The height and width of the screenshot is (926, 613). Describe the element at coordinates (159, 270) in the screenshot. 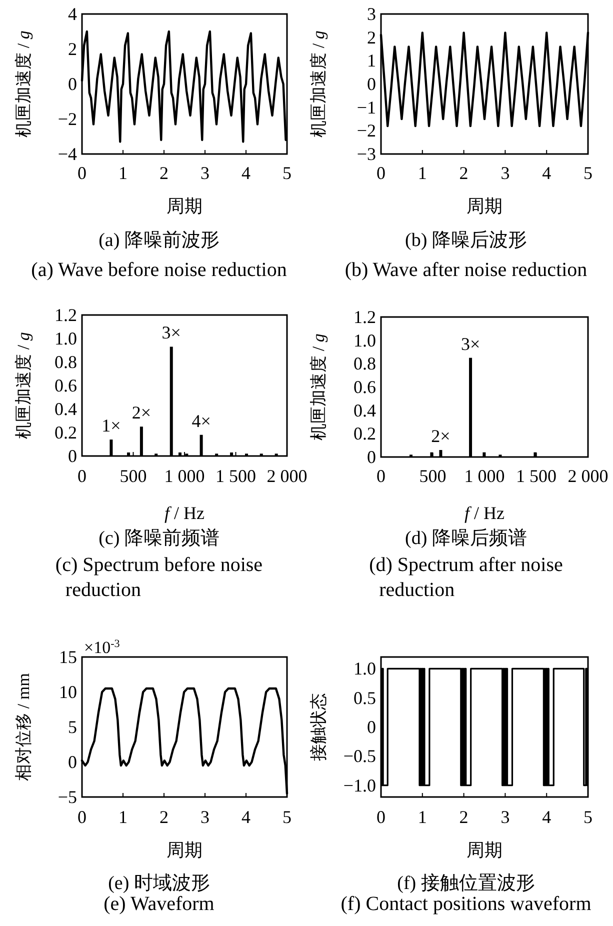

I see `text: (a) Wave before noise reduction` at that location.